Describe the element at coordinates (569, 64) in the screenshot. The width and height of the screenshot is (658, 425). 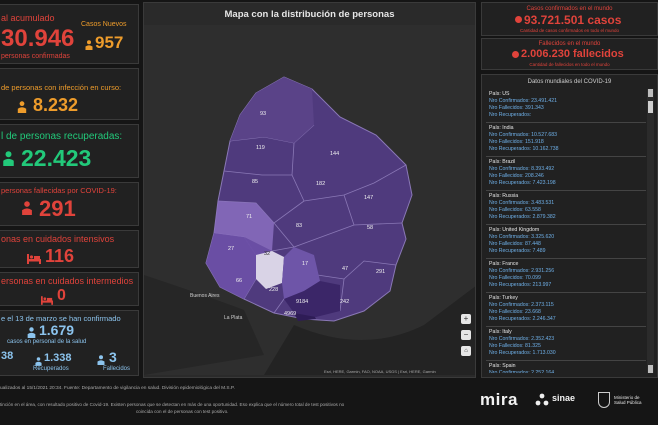
I see `world-deaths-note: Cantidad de fallecidos en todo el mundo` at that location.